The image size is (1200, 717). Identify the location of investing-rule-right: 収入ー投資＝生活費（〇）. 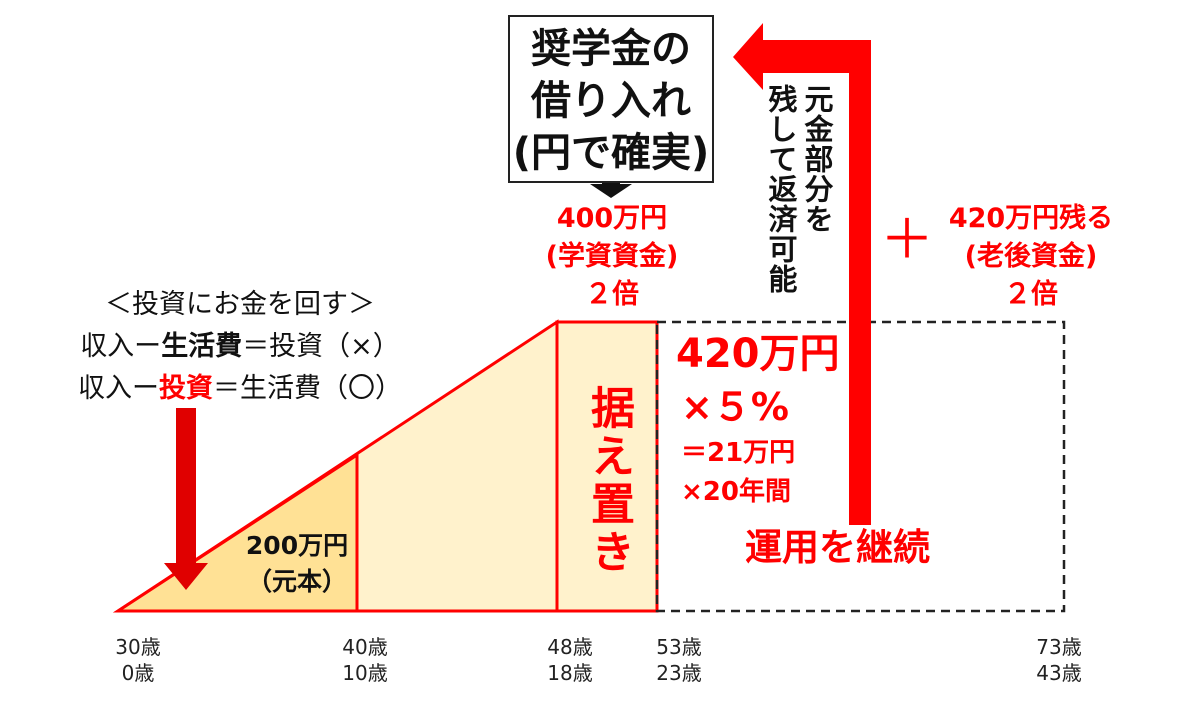
(240, 389).